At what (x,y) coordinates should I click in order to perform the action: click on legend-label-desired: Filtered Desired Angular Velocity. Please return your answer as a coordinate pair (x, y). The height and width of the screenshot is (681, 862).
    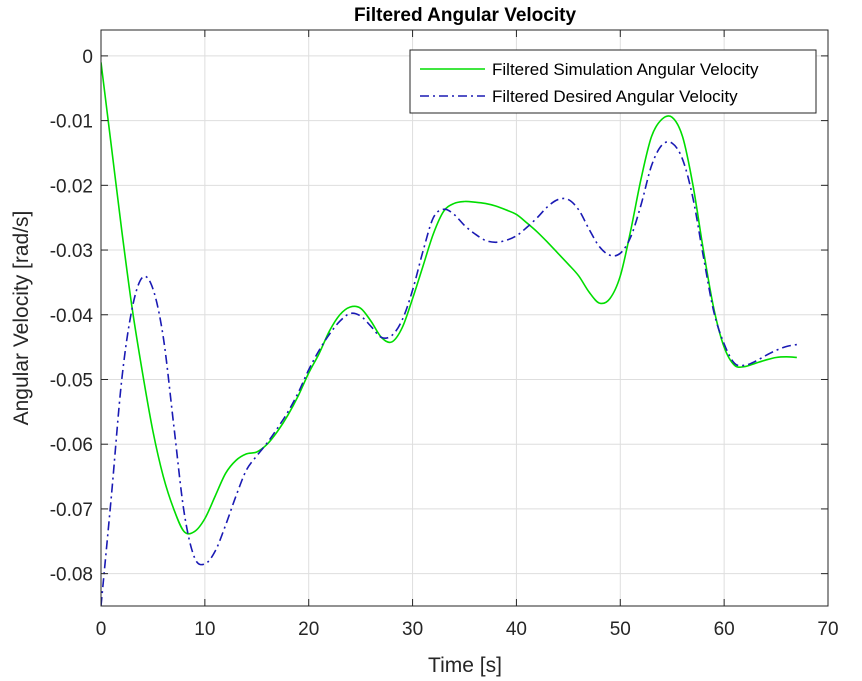
    Looking at the image, I should click on (615, 96).